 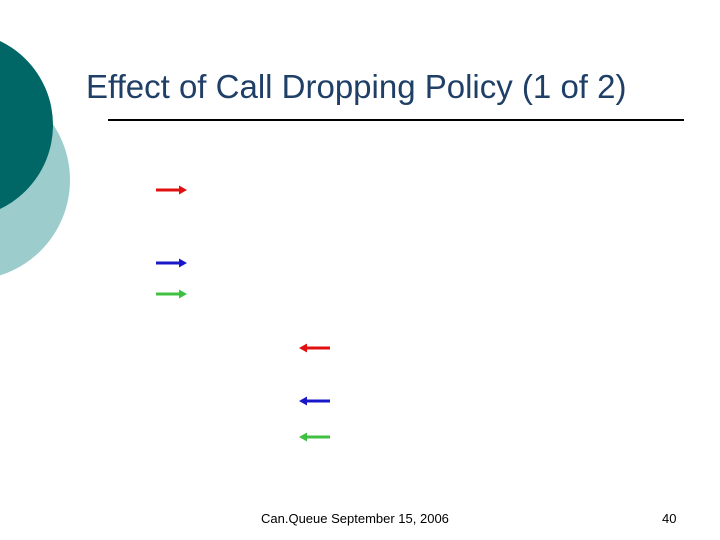 What do you see at coordinates (355, 518) in the screenshot?
I see `footer-text: Can.Queue September 15, 2006` at bounding box center [355, 518].